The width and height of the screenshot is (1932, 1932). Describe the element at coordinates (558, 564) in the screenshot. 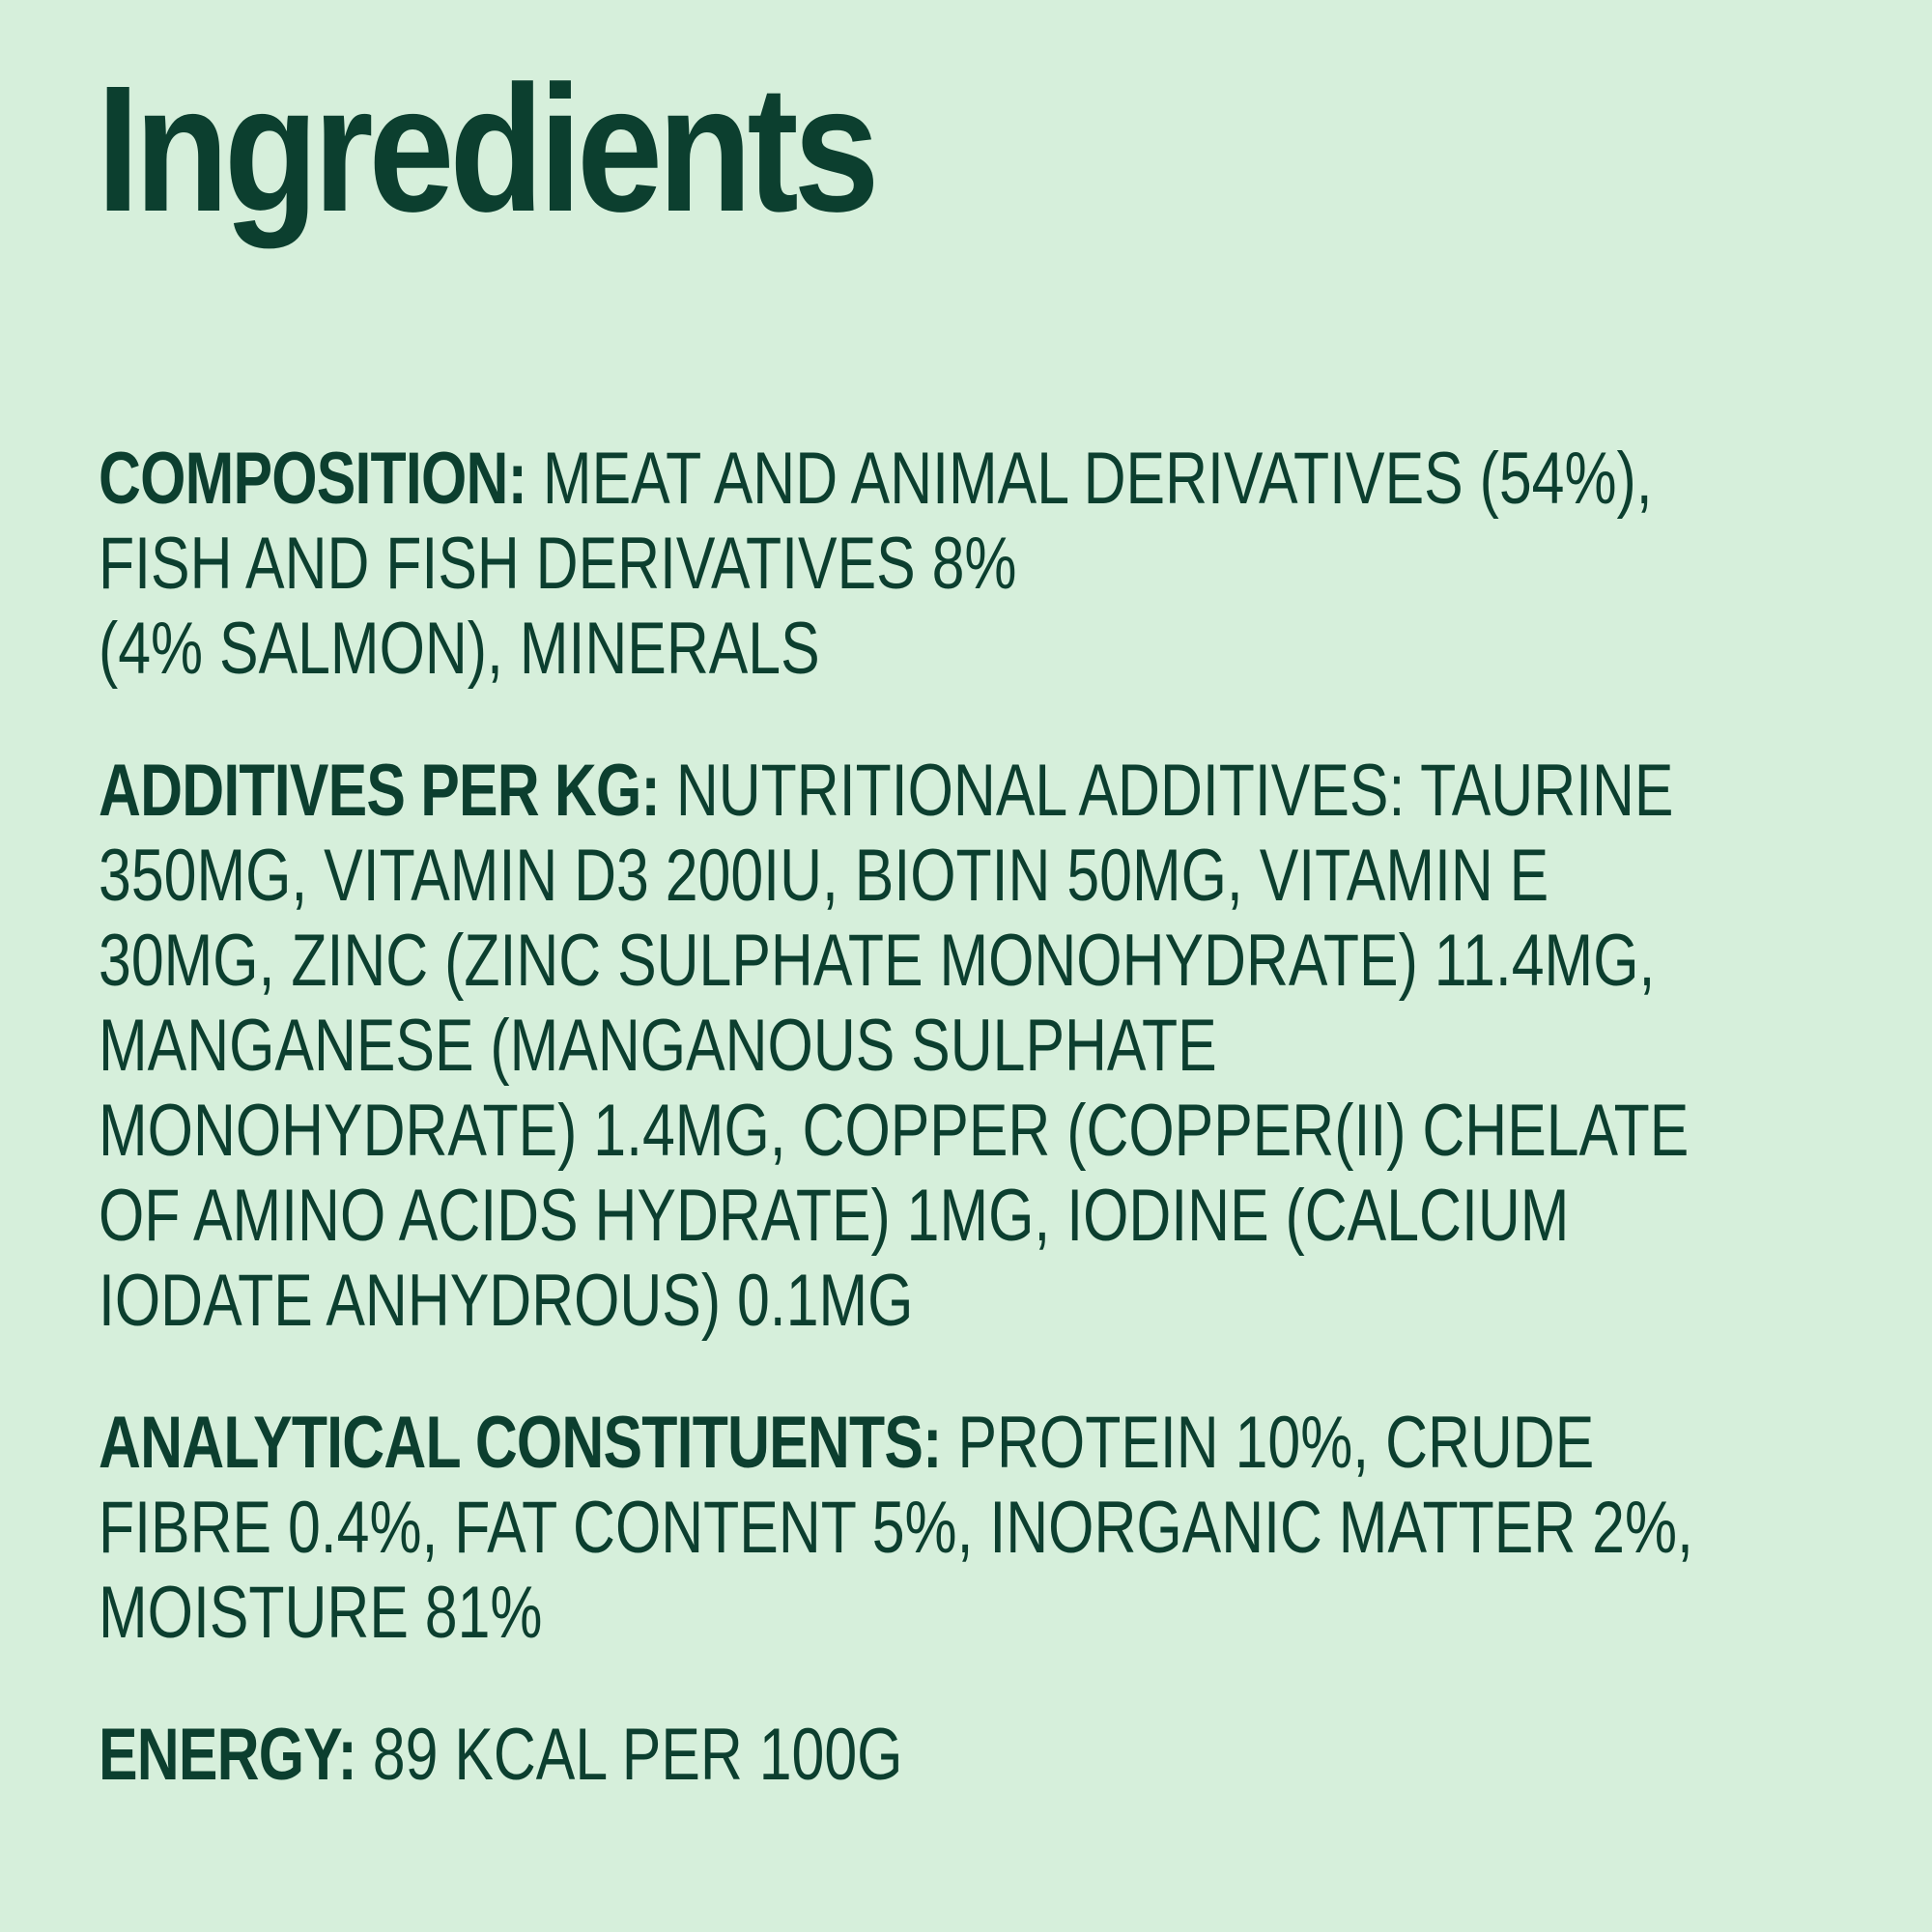

I see `section-line: FISH AND FISH DERIVATIVES 8%` at that location.